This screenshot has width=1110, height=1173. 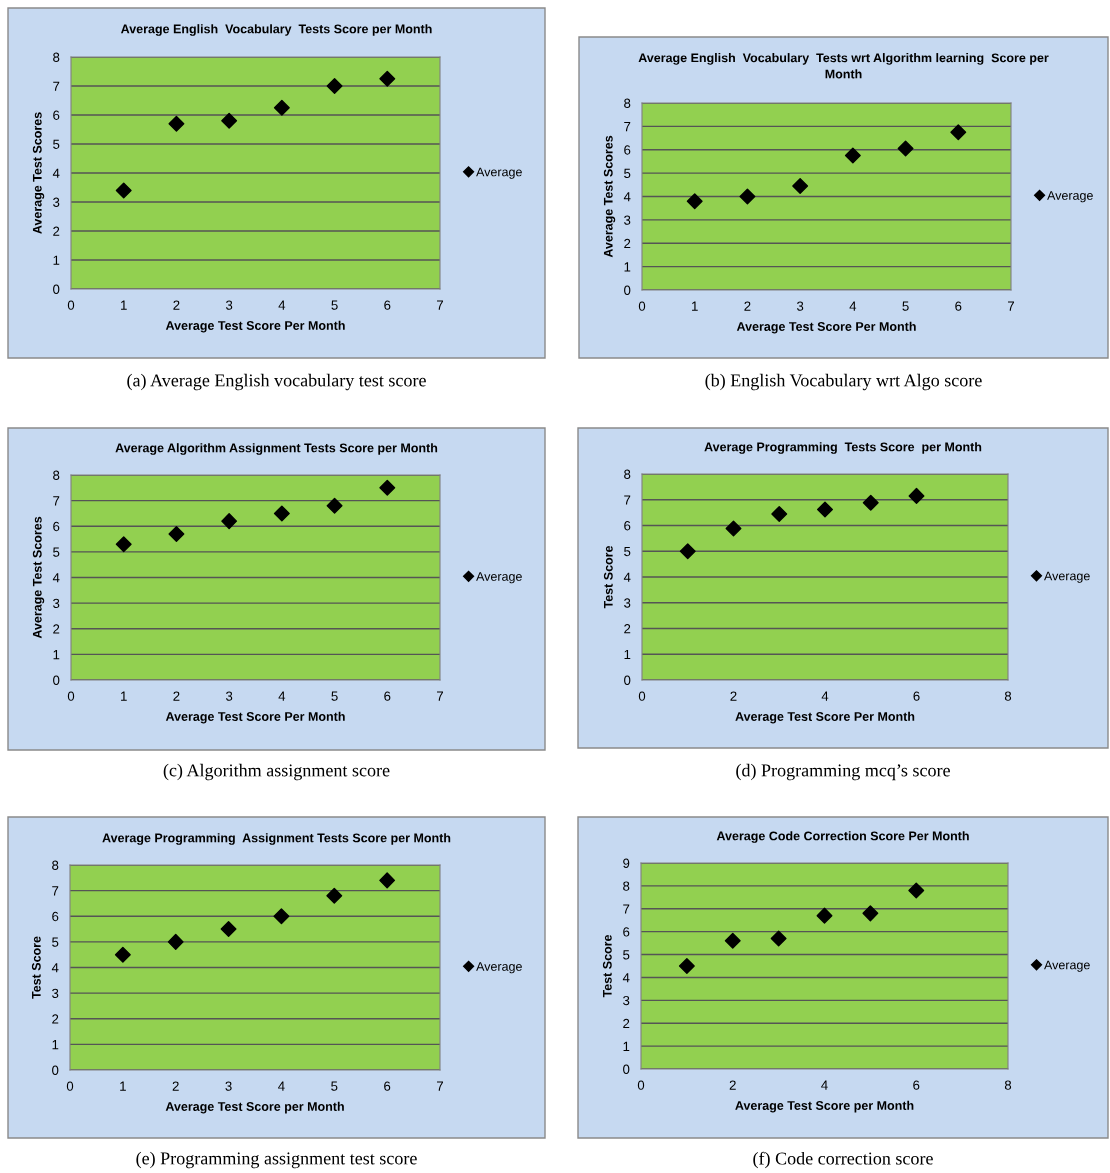 I want to click on chart-title: Average English Vocabulary Tests Score per Month, so click(x=276, y=30).